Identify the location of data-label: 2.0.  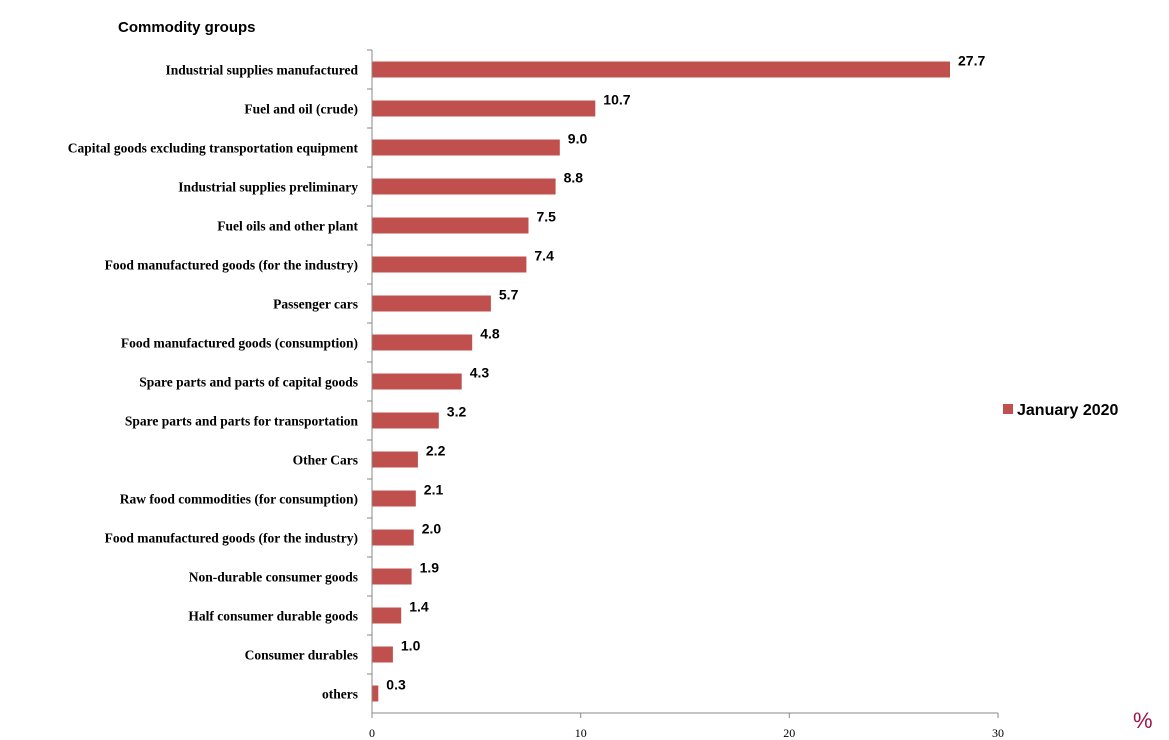
(432, 529).